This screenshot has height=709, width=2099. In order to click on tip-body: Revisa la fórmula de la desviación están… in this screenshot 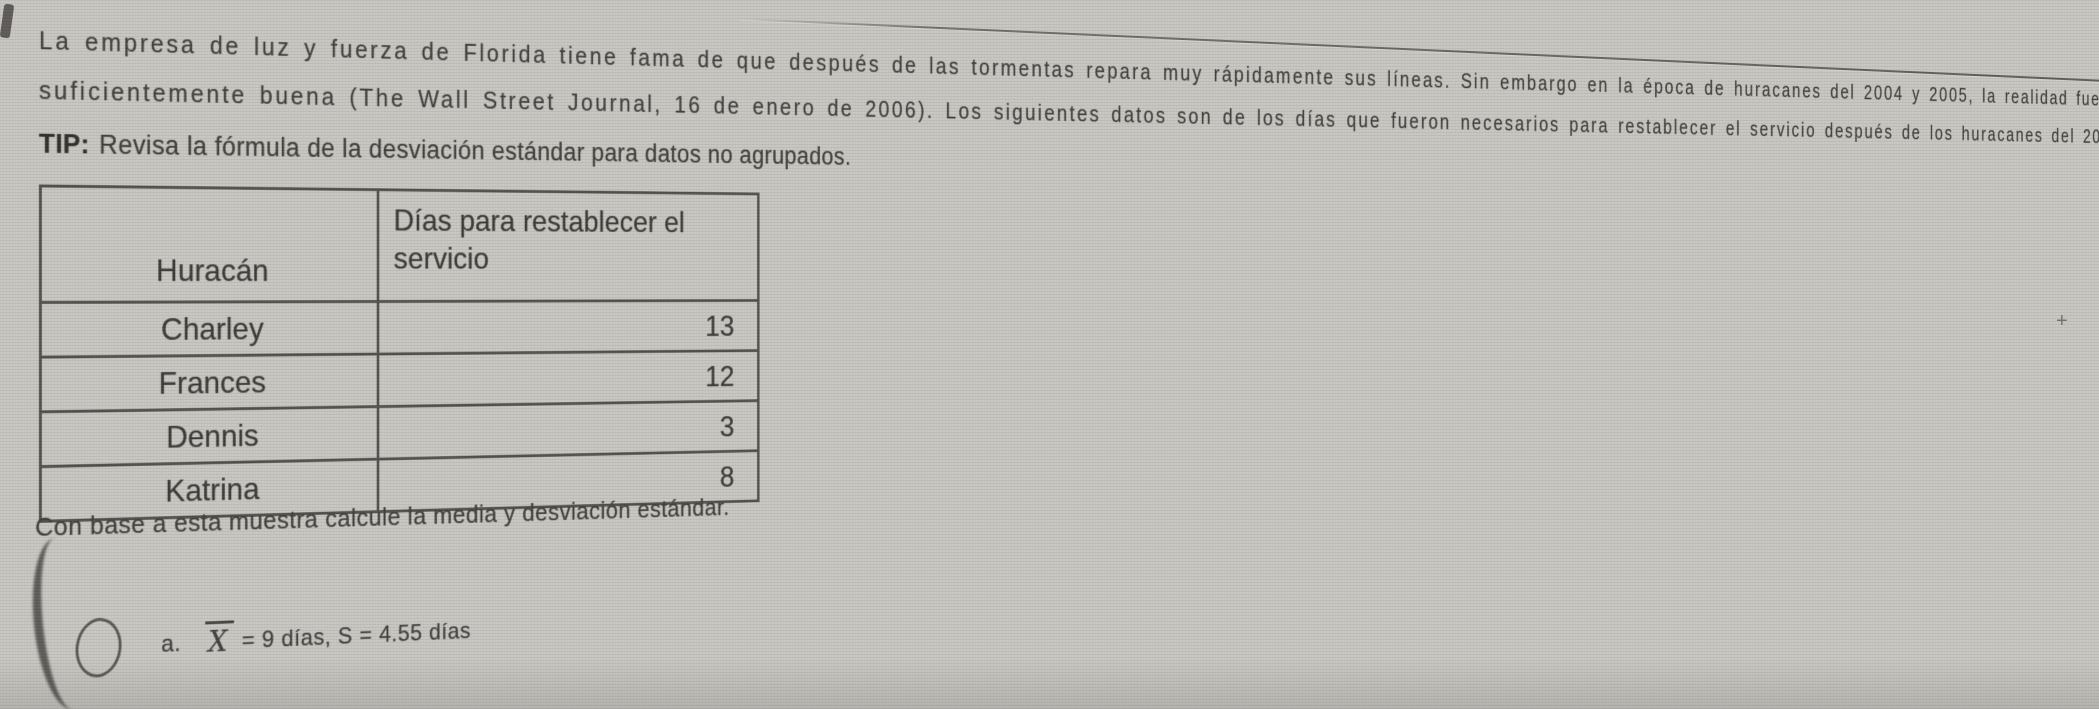, I will do `click(475, 150)`.